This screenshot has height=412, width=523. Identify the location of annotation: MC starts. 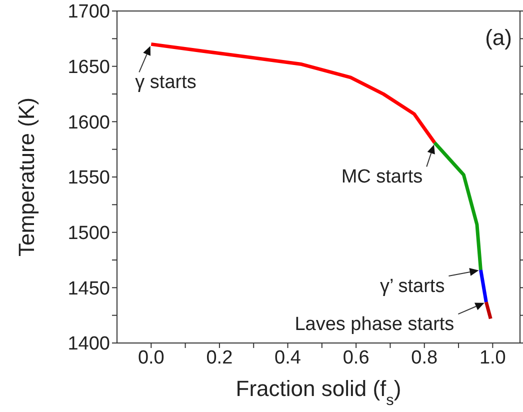
(382, 177).